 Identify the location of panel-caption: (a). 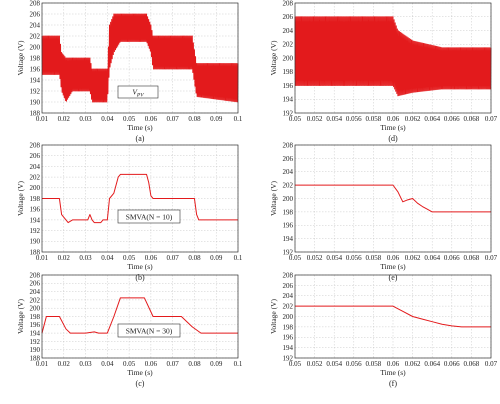
(140, 138).